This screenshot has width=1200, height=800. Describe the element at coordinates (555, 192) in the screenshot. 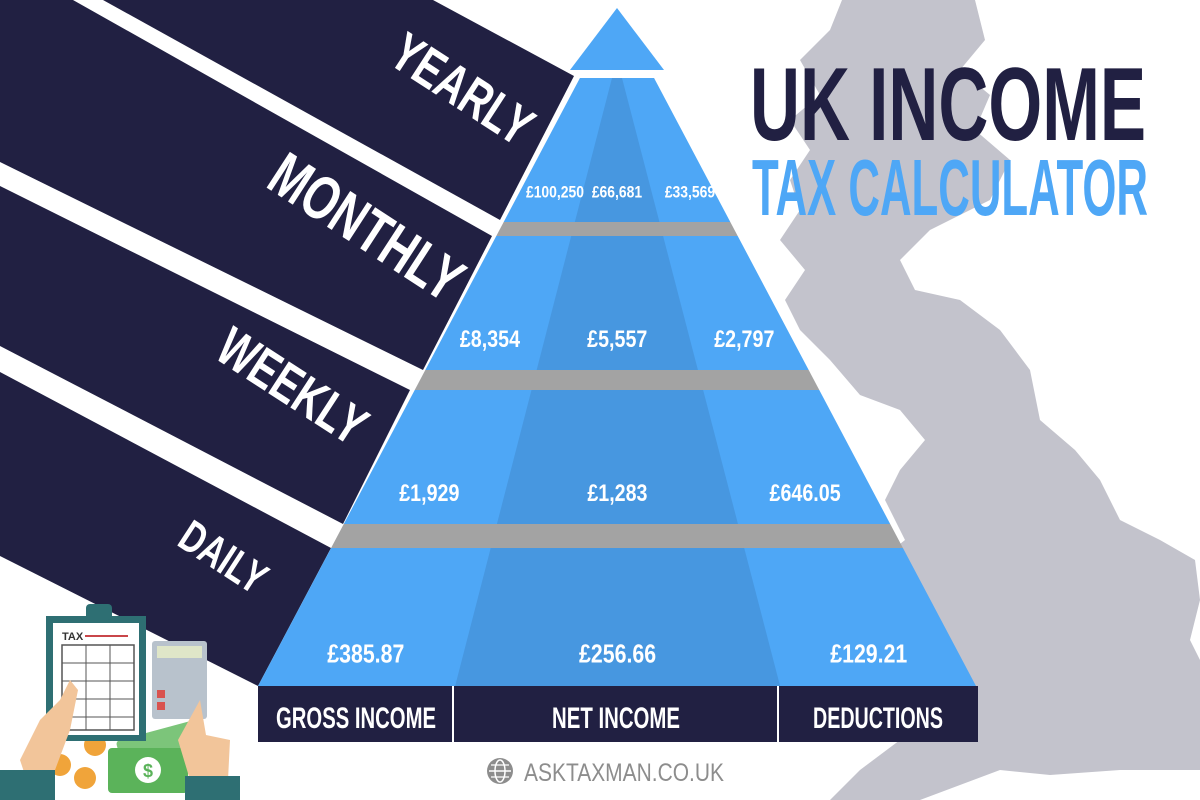

I see `value-gross-yearly: £100,250` at that location.